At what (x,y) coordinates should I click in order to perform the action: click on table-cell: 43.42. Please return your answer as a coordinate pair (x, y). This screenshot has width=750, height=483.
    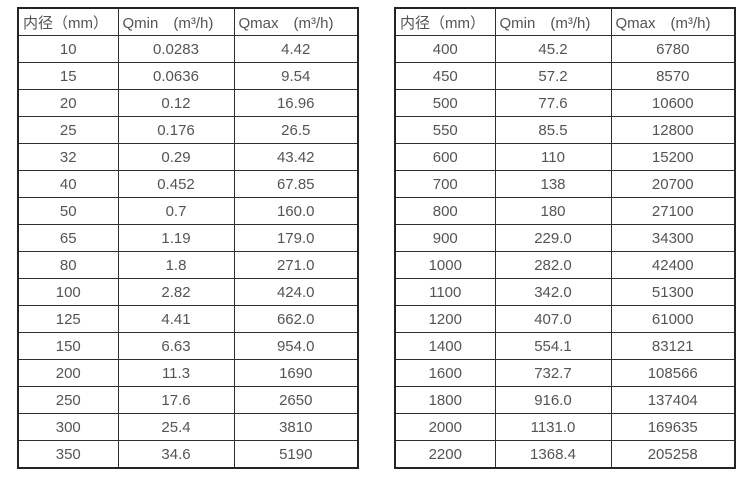
    Looking at the image, I should click on (296, 157).